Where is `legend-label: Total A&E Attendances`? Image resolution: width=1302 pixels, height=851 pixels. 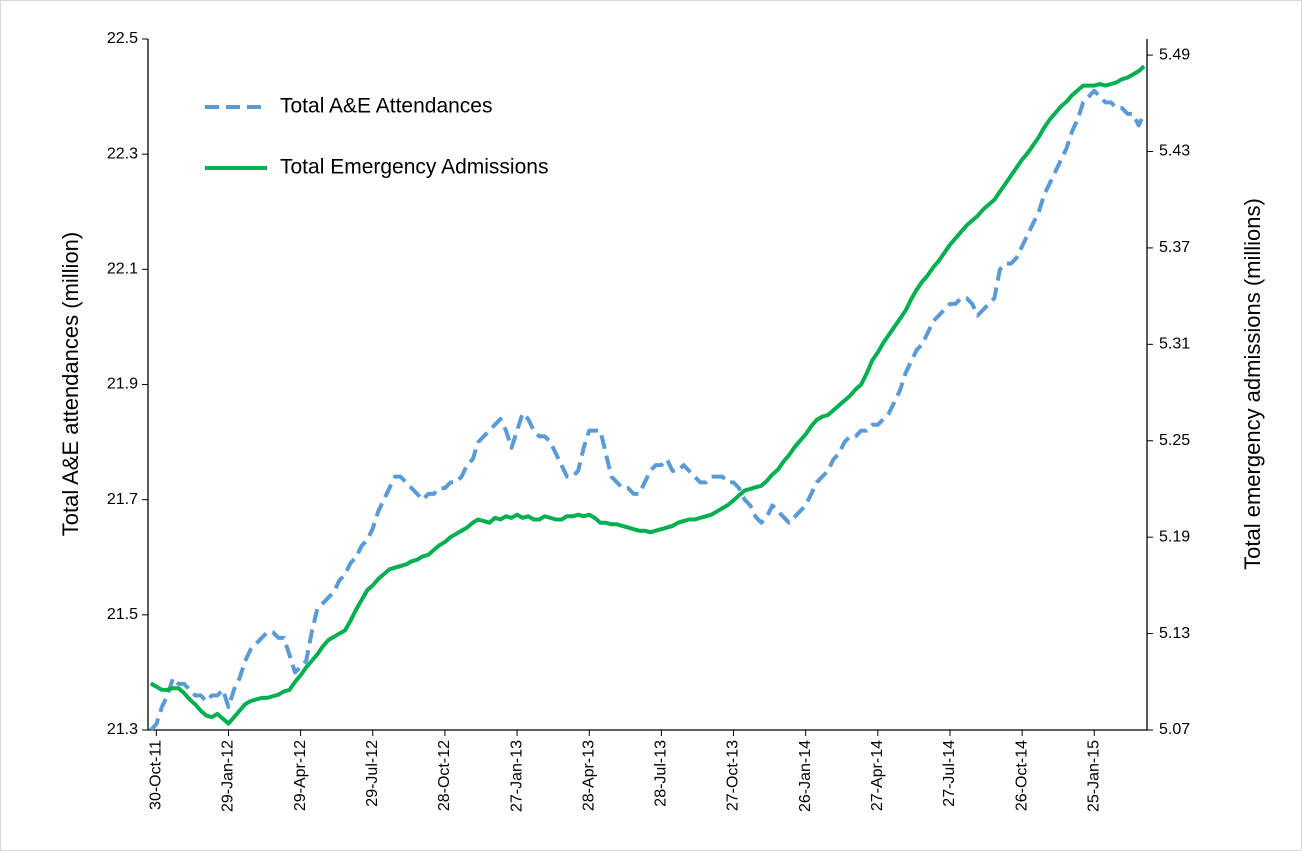 legend-label: Total A&E Attendances is located at coordinates (386, 106).